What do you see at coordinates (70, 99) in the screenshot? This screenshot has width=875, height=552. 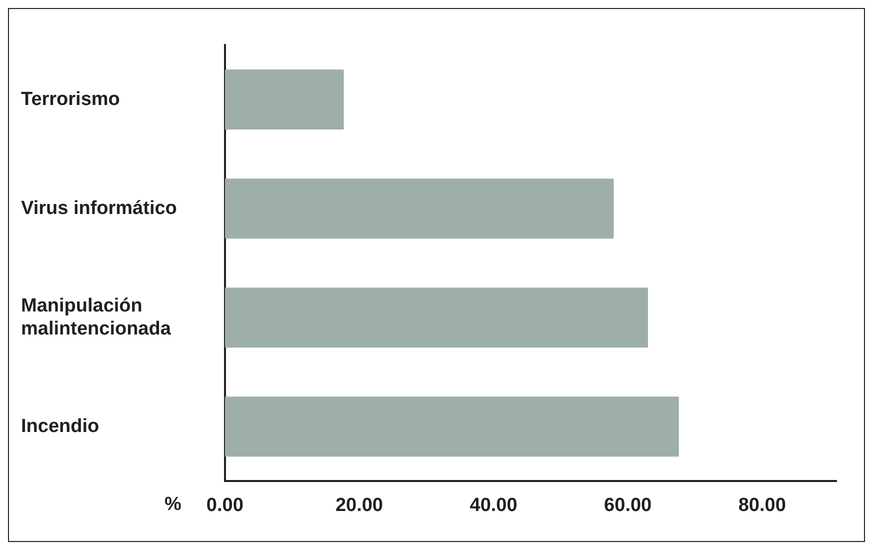 I see `y-tick-label: Terrorismo` at bounding box center [70, 99].